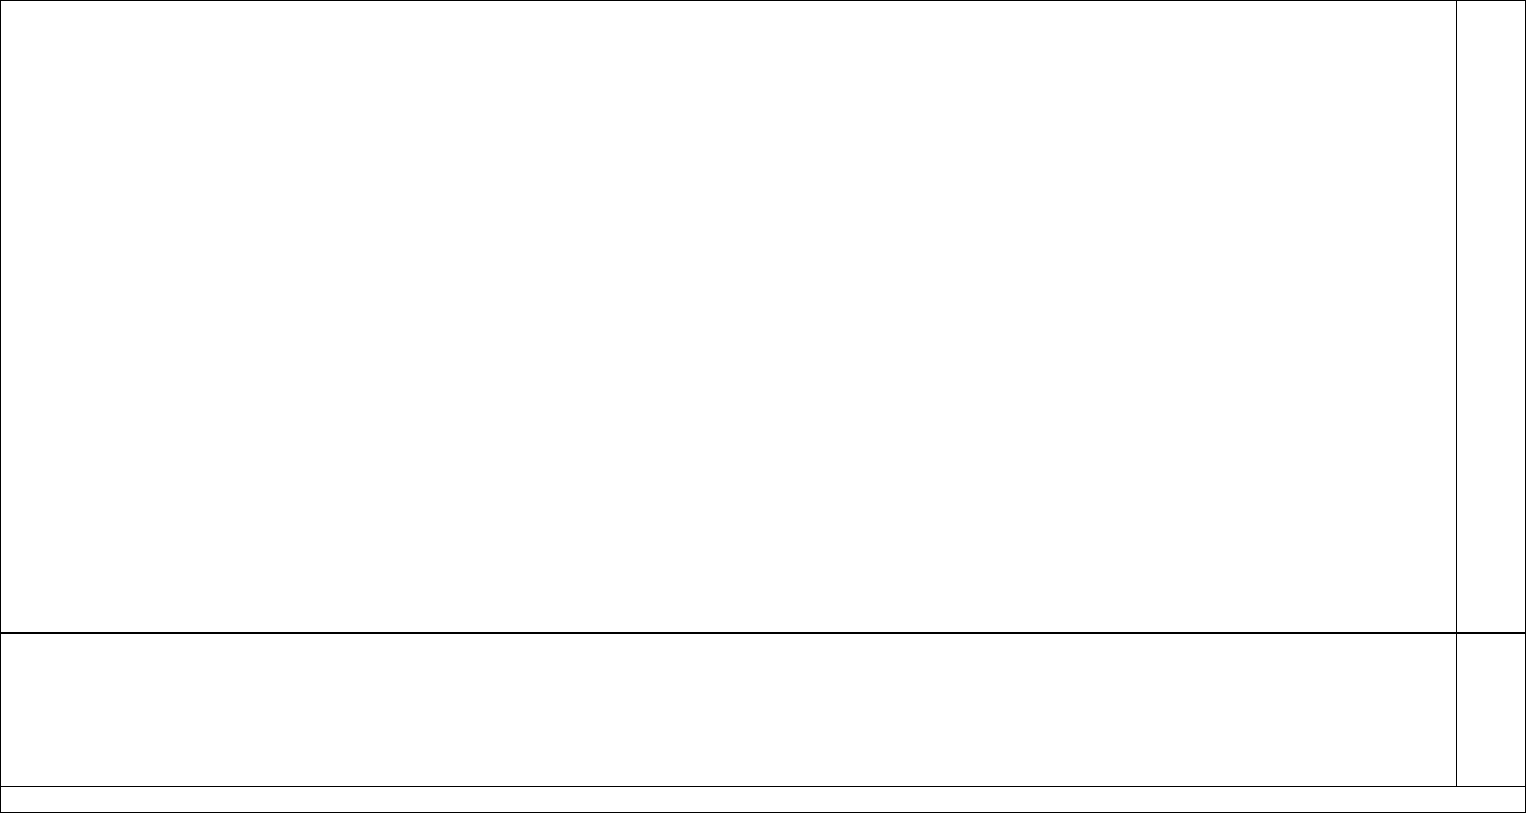 This screenshot has height=813, width=1526. What do you see at coordinates (1456, 393) in the screenshot?
I see `price-axis-border` at bounding box center [1456, 393].